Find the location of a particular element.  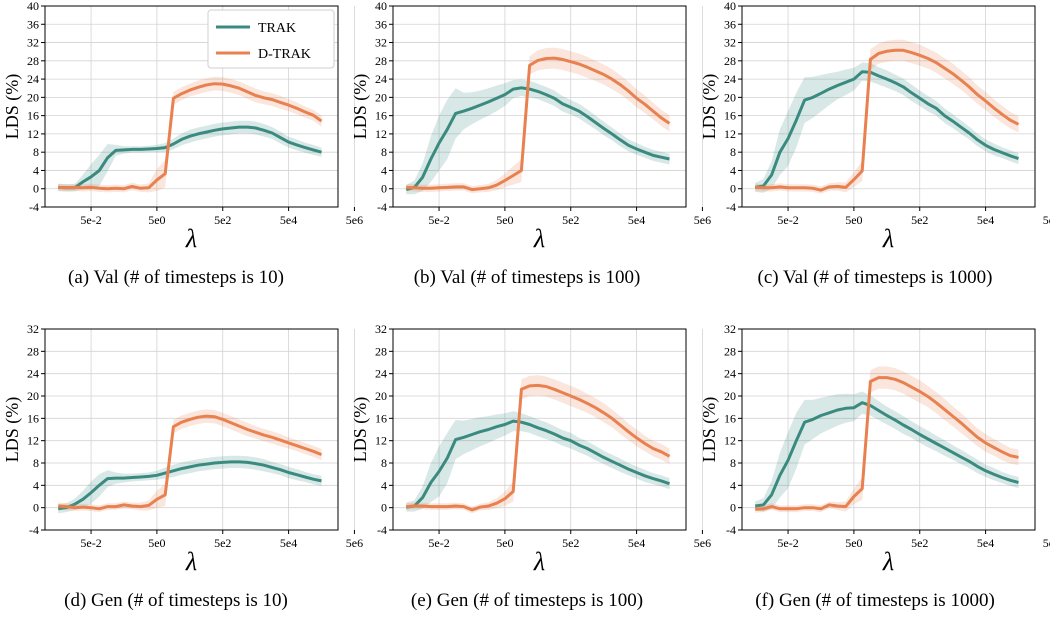

y-tick-label: 40 is located at coordinates (381, 6).